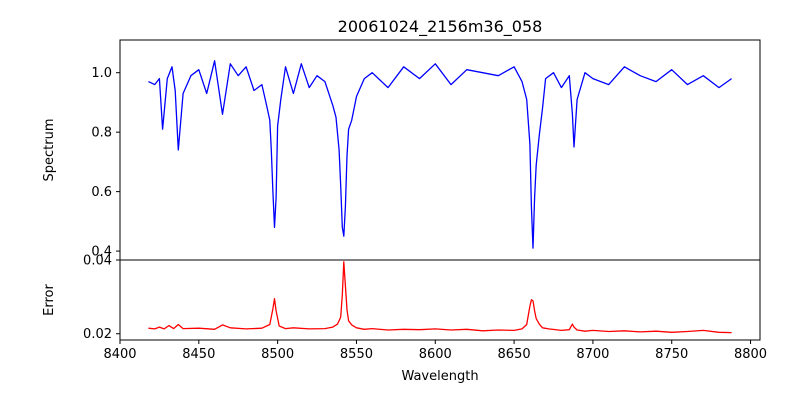 This screenshot has height=400, width=800. Describe the element at coordinates (750, 354) in the screenshot. I see `x-tick-label: 8800` at that location.